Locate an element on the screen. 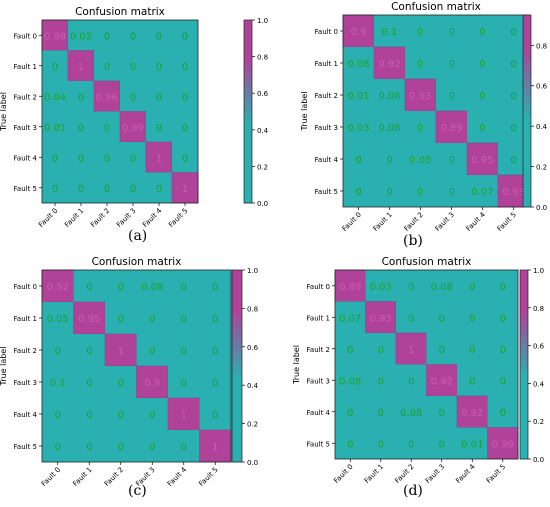 The width and height of the screenshot is (550, 507). colorbar-tick-label: 0.2 is located at coordinates (252, 425).